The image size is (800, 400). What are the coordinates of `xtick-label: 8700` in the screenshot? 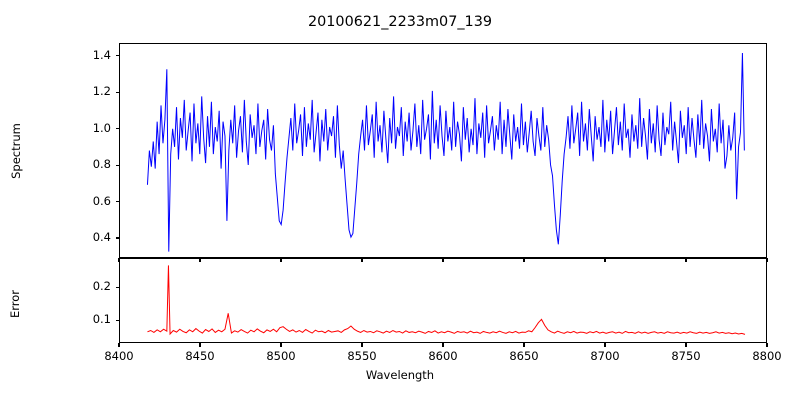 It's located at (605, 356).